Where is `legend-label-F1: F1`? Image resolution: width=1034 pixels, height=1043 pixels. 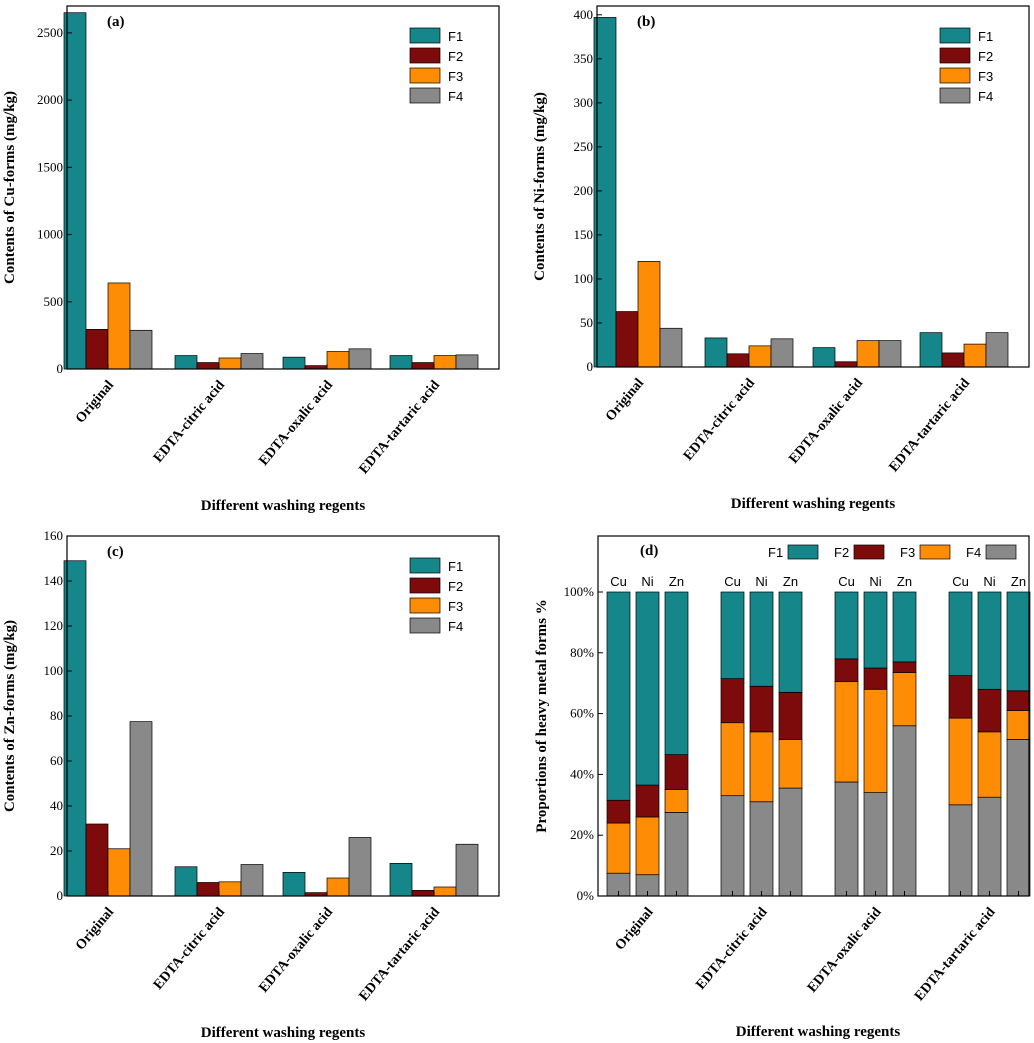 legend-label-F1: F1 is located at coordinates (985, 36).